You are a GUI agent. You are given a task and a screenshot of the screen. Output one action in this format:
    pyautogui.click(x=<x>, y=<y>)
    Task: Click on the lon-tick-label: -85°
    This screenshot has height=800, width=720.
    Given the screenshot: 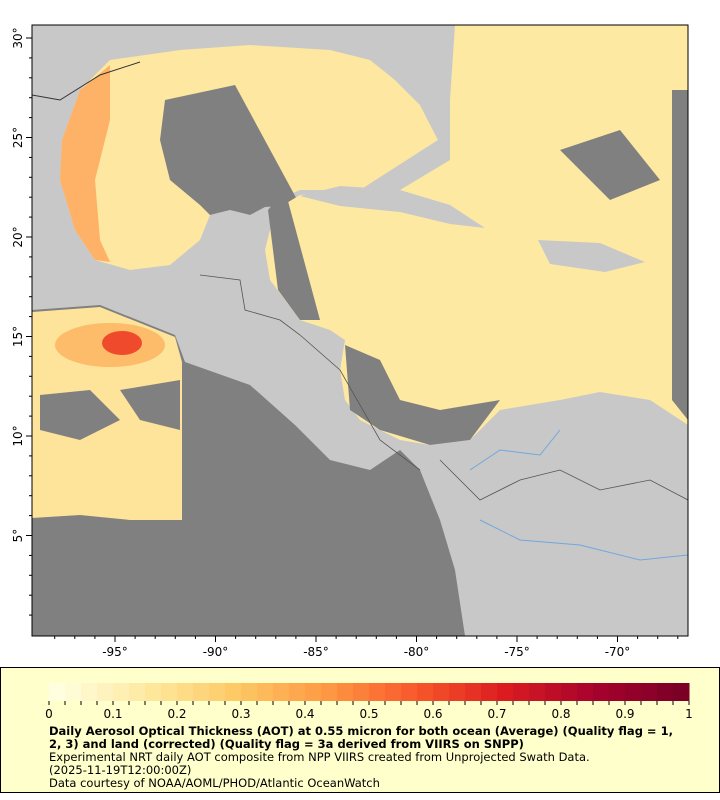 What is the action you would take?
    pyautogui.click(x=316, y=652)
    